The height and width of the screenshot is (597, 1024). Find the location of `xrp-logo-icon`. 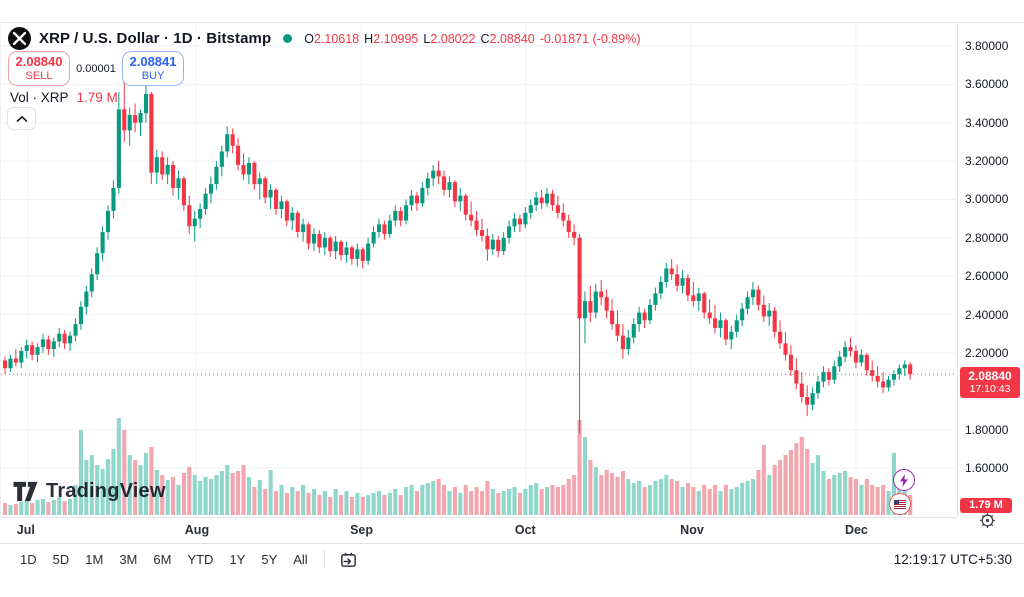

xrp-logo-icon is located at coordinates (19, 38).